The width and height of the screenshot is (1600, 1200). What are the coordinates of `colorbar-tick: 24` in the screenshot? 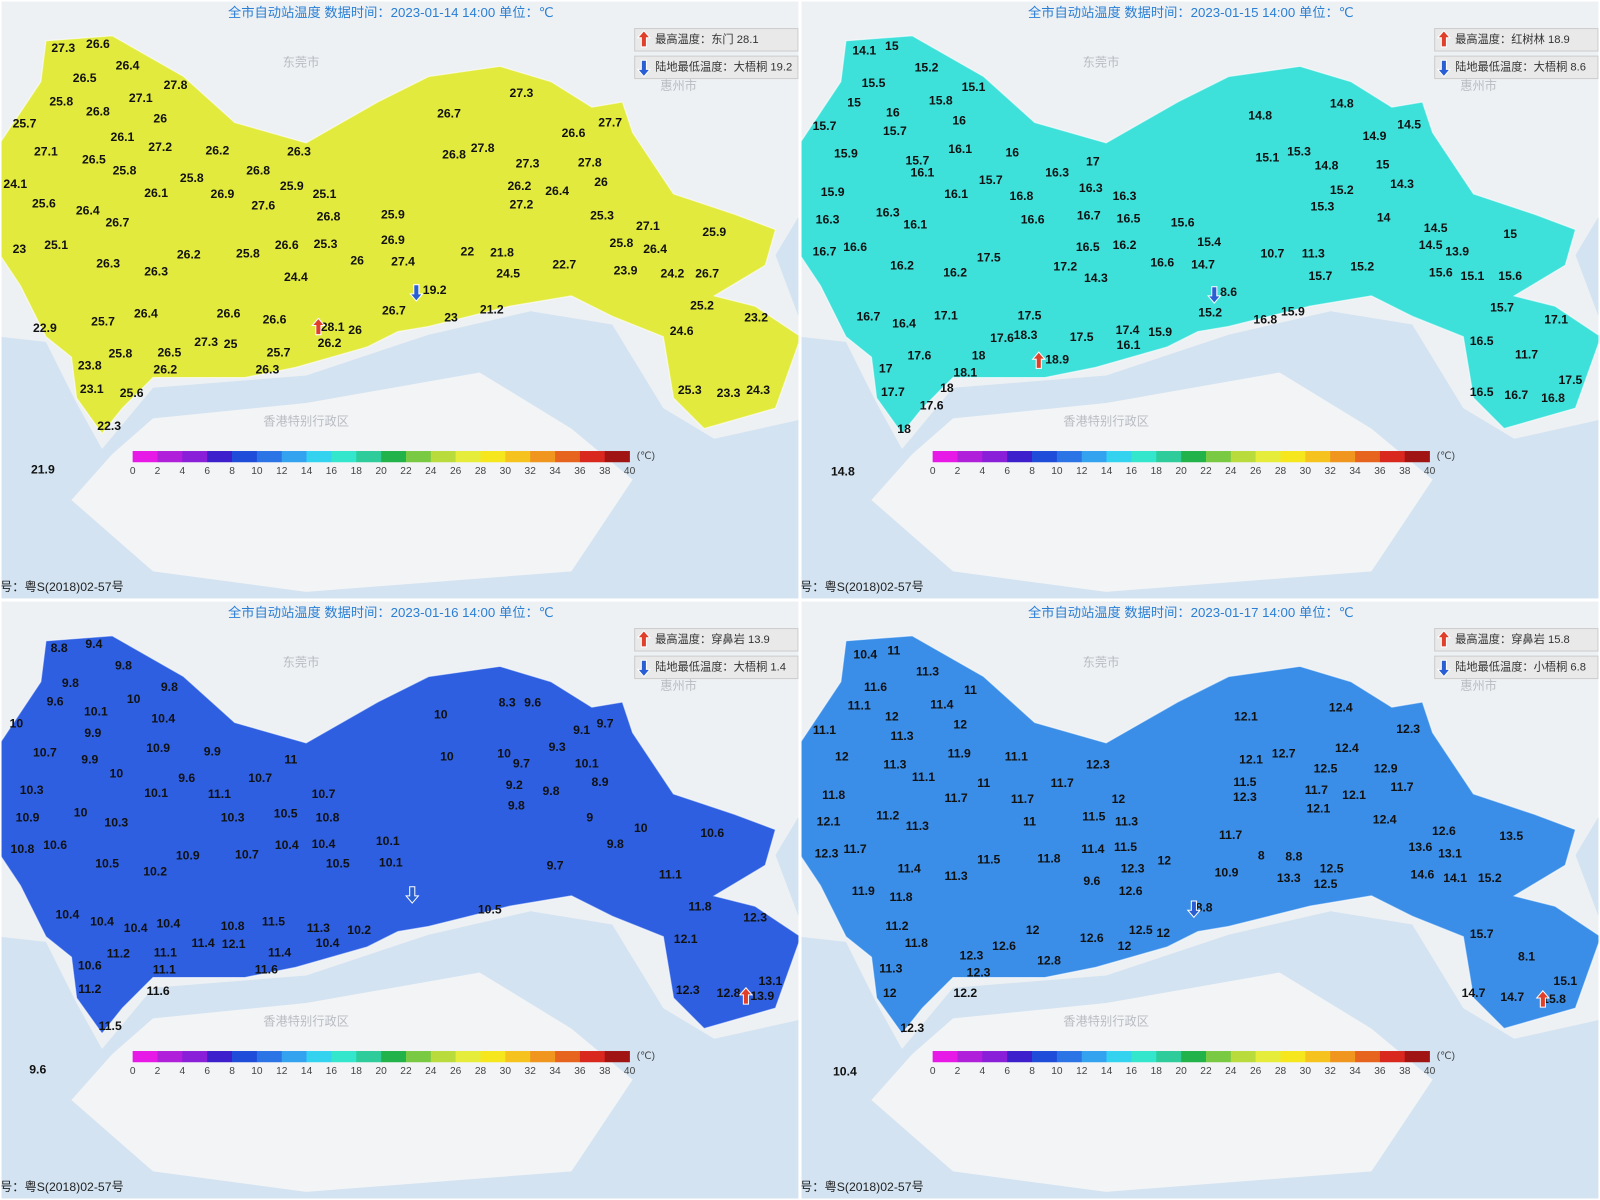 It's located at (431, 1071).